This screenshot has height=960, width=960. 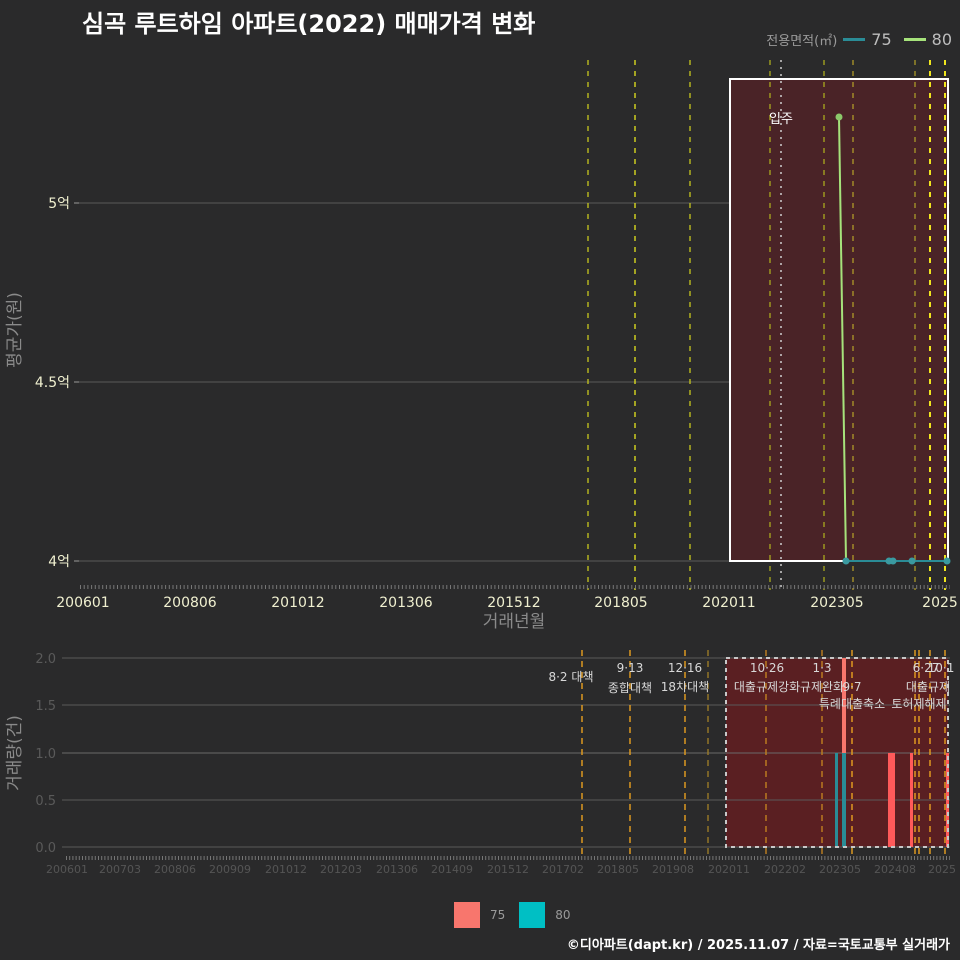 What do you see at coordinates (836, 603) in the screenshot?
I see `x-tick-202305: 202305` at bounding box center [836, 603].